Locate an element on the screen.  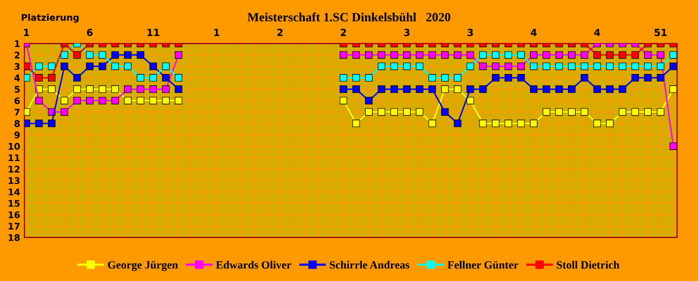
x-tick-label: 4 is located at coordinates (533, 32).